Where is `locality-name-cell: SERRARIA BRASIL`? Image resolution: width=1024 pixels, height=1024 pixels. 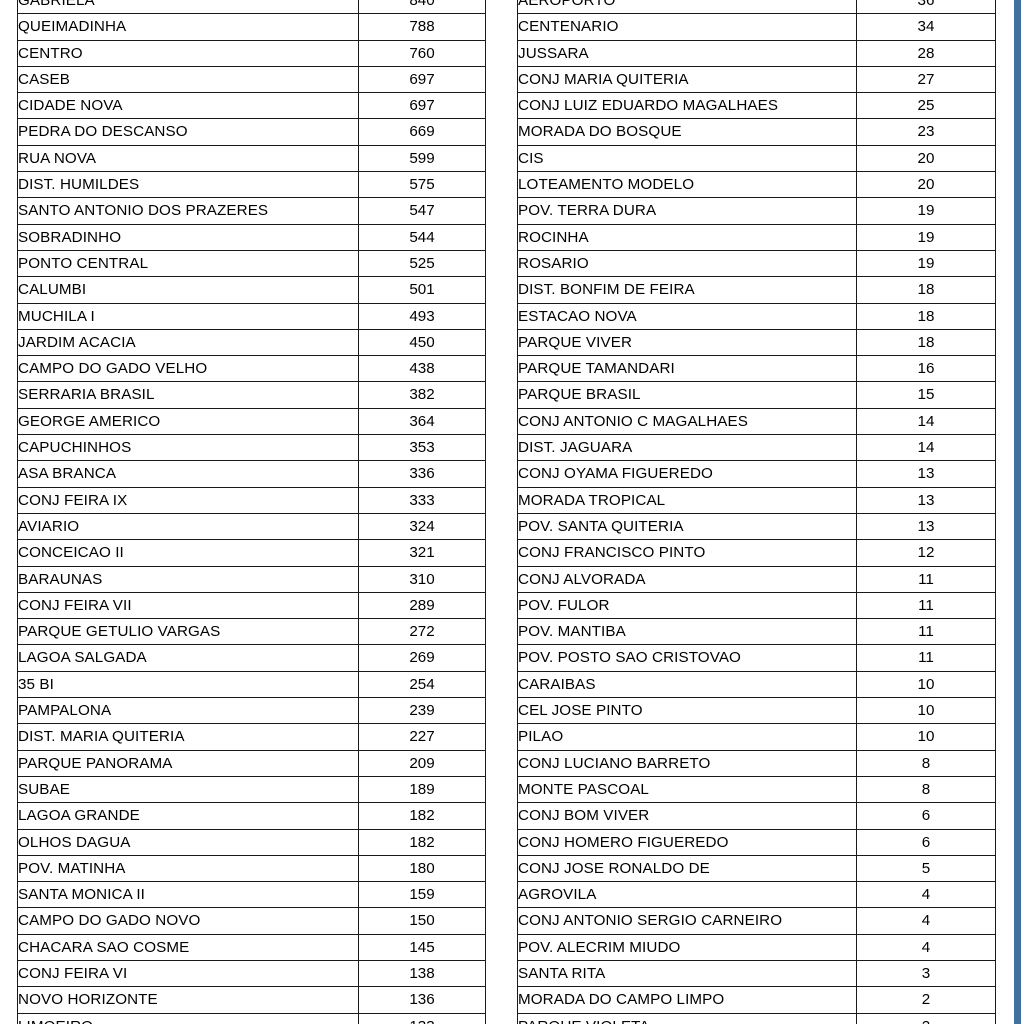
locality-name-cell: SERRARIA BRASIL is located at coordinates (188, 395).